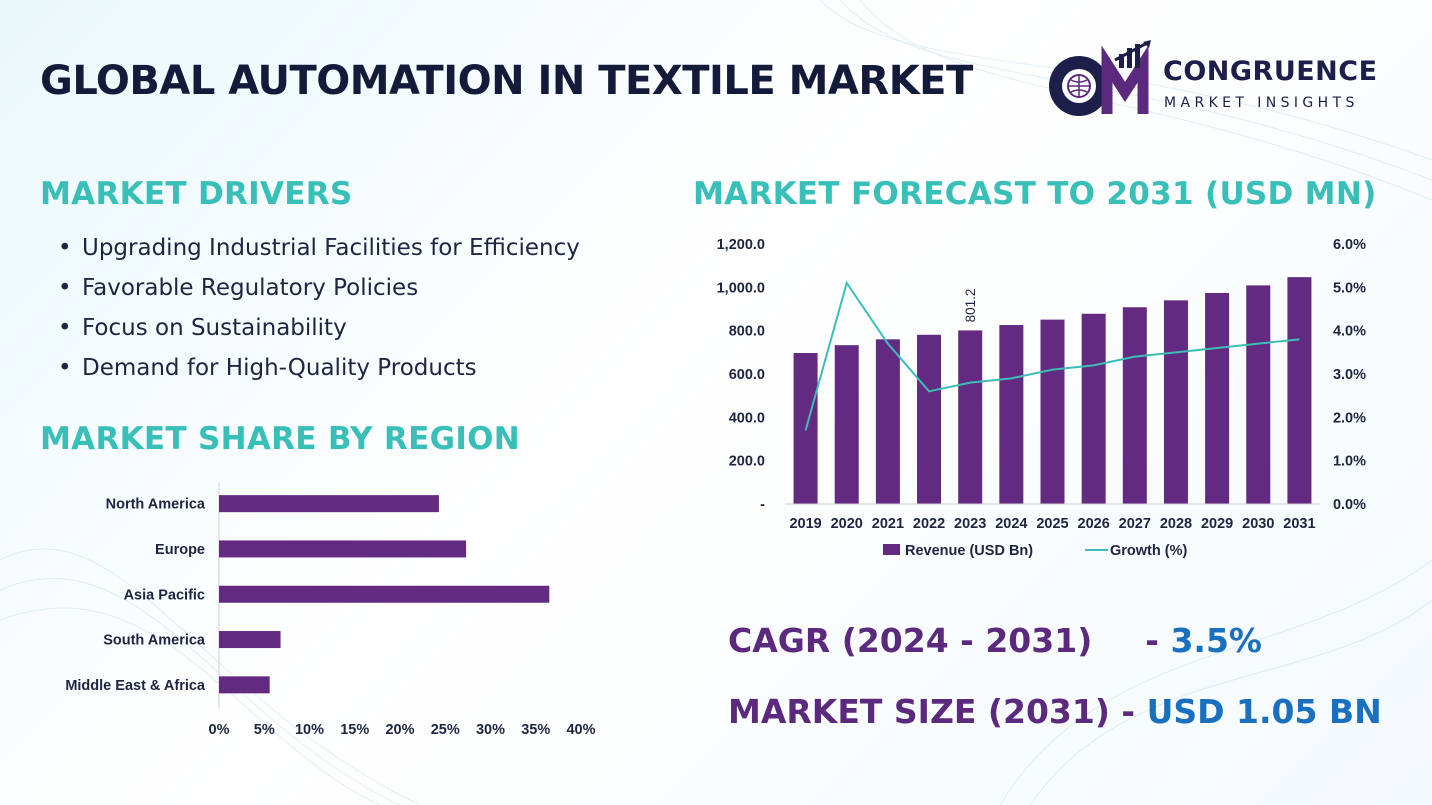 This screenshot has width=1432, height=805. I want to click on forecast-left-tick: 400.0, so click(747, 418).